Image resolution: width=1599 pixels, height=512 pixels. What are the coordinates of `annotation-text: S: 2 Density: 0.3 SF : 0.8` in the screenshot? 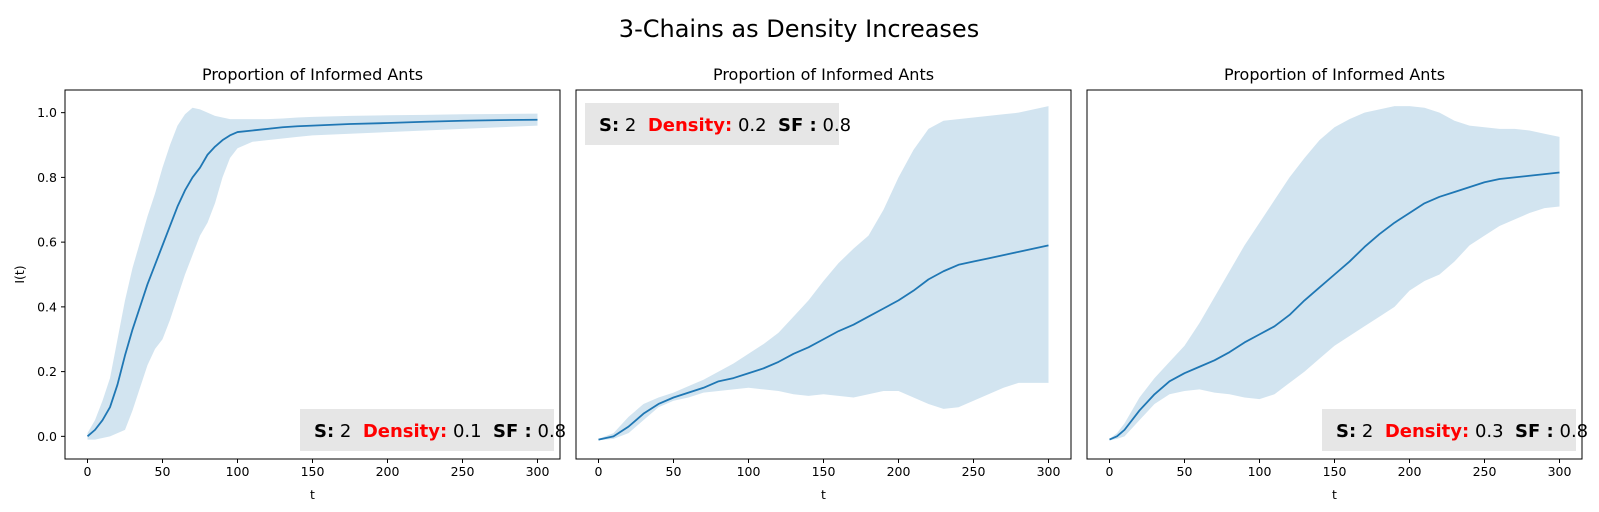 It's located at (1462, 431).